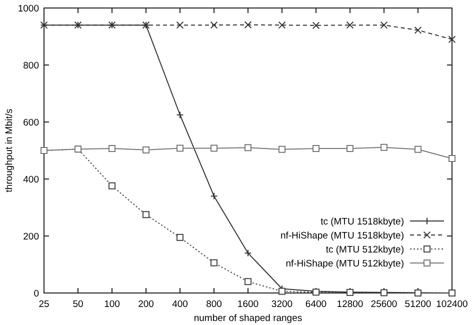 Image resolution: width=474 pixels, height=325 pixels. What do you see at coordinates (345, 264) in the screenshot?
I see `legend-label: nf-HiShape (MTU 512kbyte)` at bounding box center [345, 264].